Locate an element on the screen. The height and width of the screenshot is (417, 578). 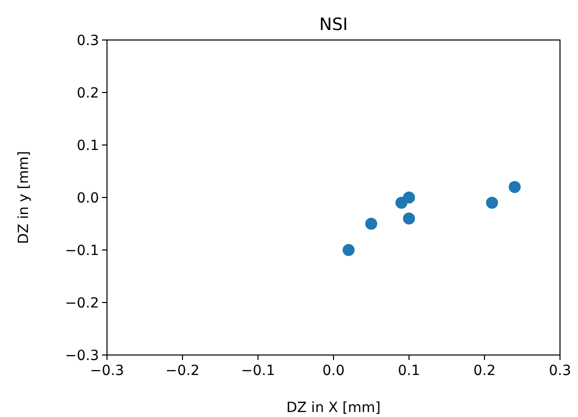
y-tick-label: 0.0 is located at coordinates (87, 198).